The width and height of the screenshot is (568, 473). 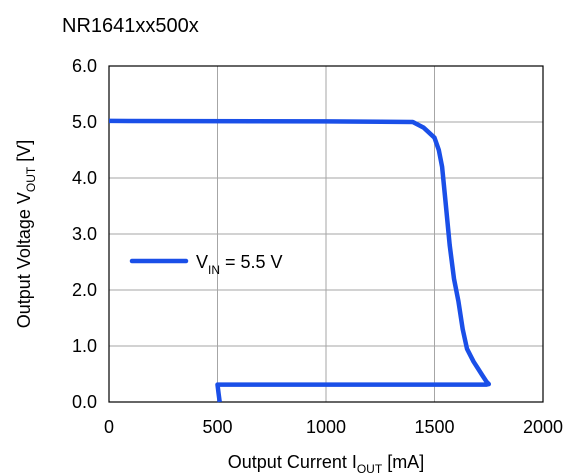 What do you see at coordinates (326, 427) in the screenshot?
I see `x-tick-label: 1000` at bounding box center [326, 427].